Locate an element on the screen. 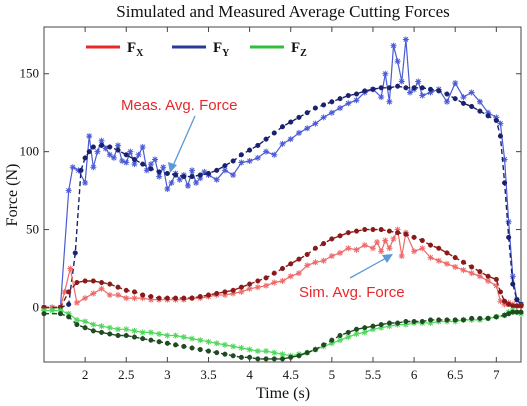 The width and height of the screenshot is (527, 406). annotation-sim-arrow-head is located at coordinates (387, 258).